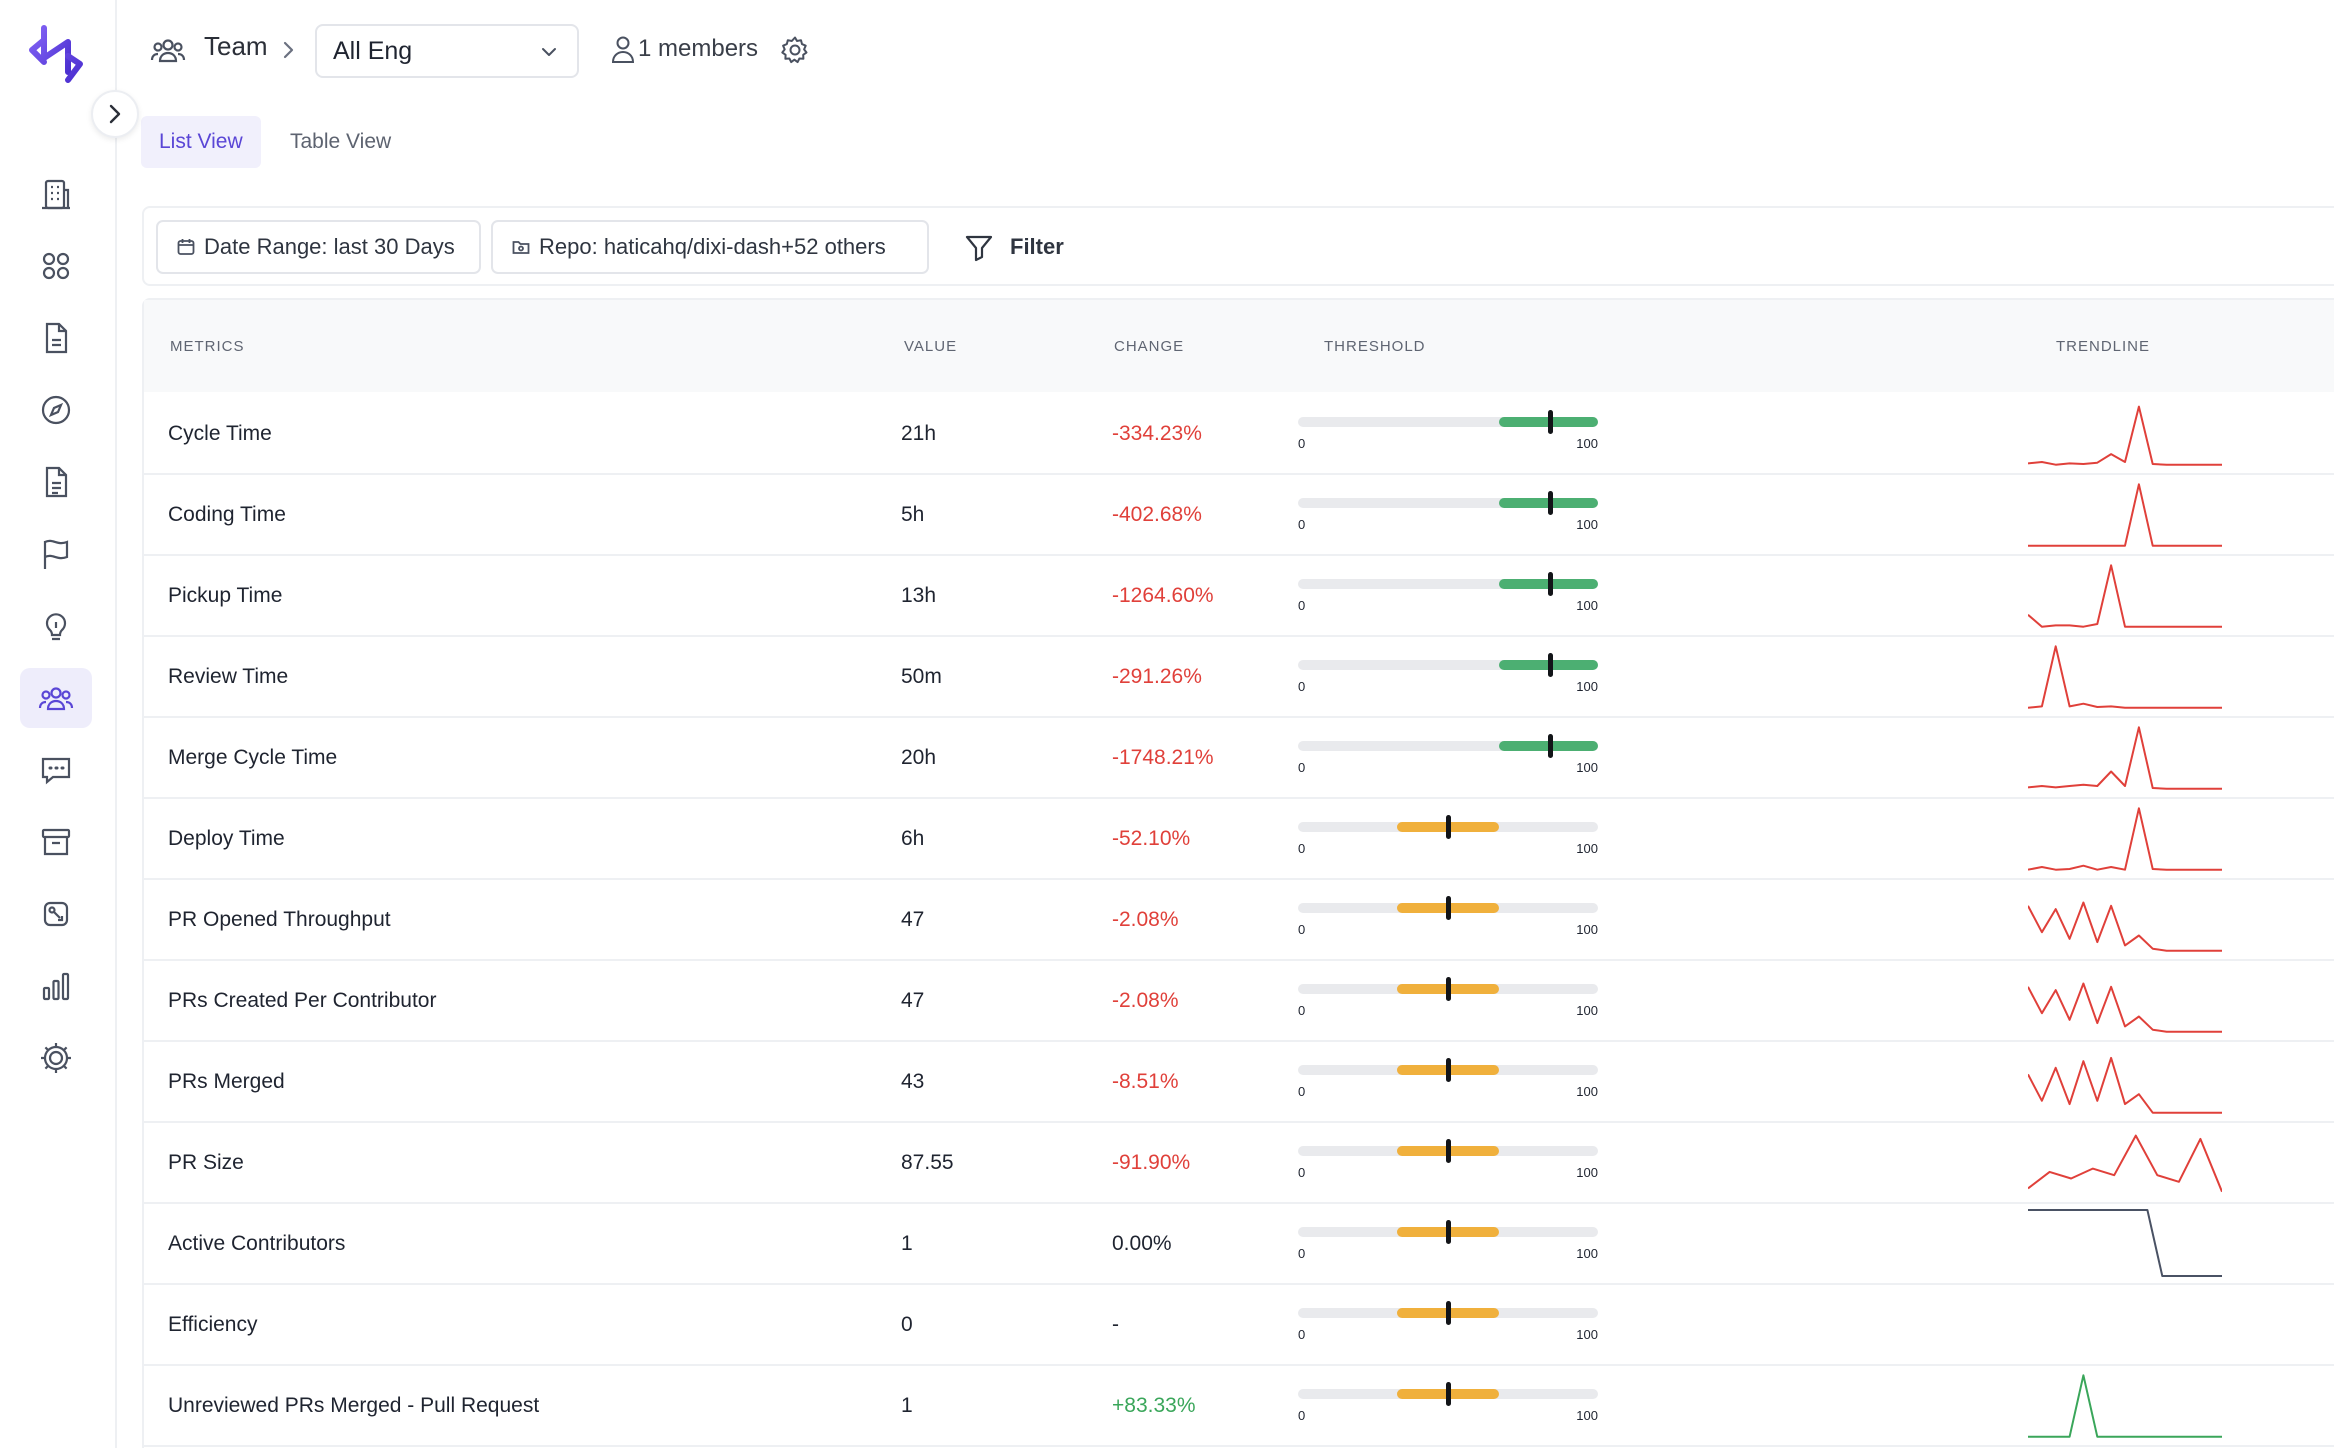  Describe the element at coordinates (710, 247) in the screenshot. I see `repo-filter: Repo: haticahq/dixi-dash+52 others` at that location.